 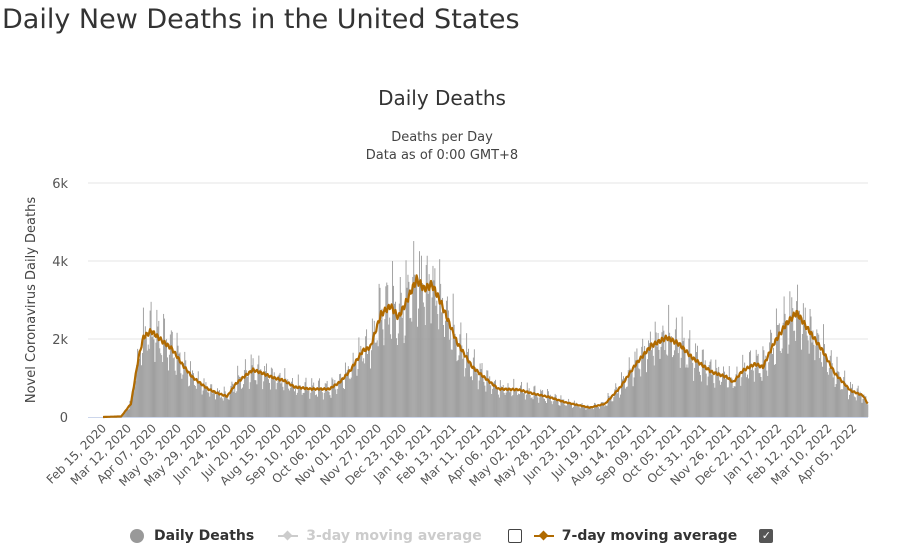 I want to click on y-tick-label: 0, so click(x=64, y=418).